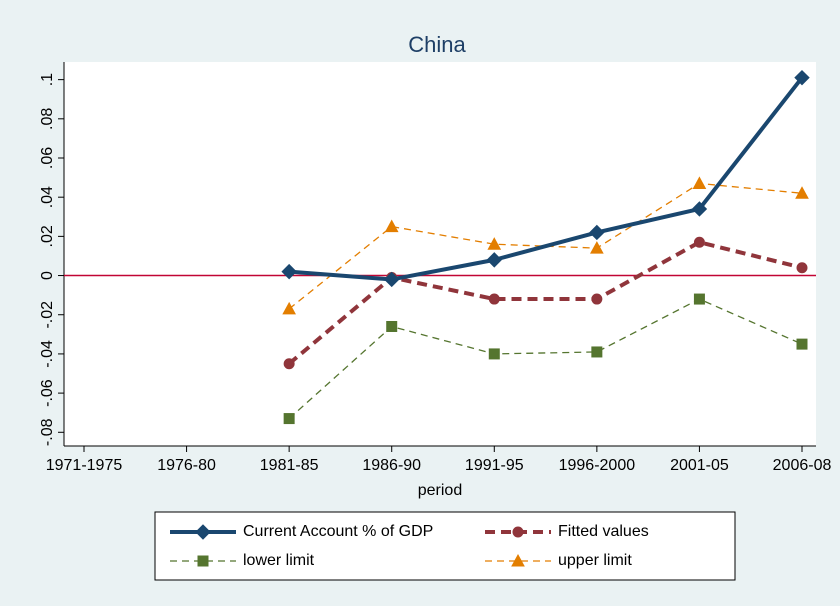 The image size is (840, 606). Describe the element at coordinates (47, 236) in the screenshot. I see `y-tick-label: .02` at that location.